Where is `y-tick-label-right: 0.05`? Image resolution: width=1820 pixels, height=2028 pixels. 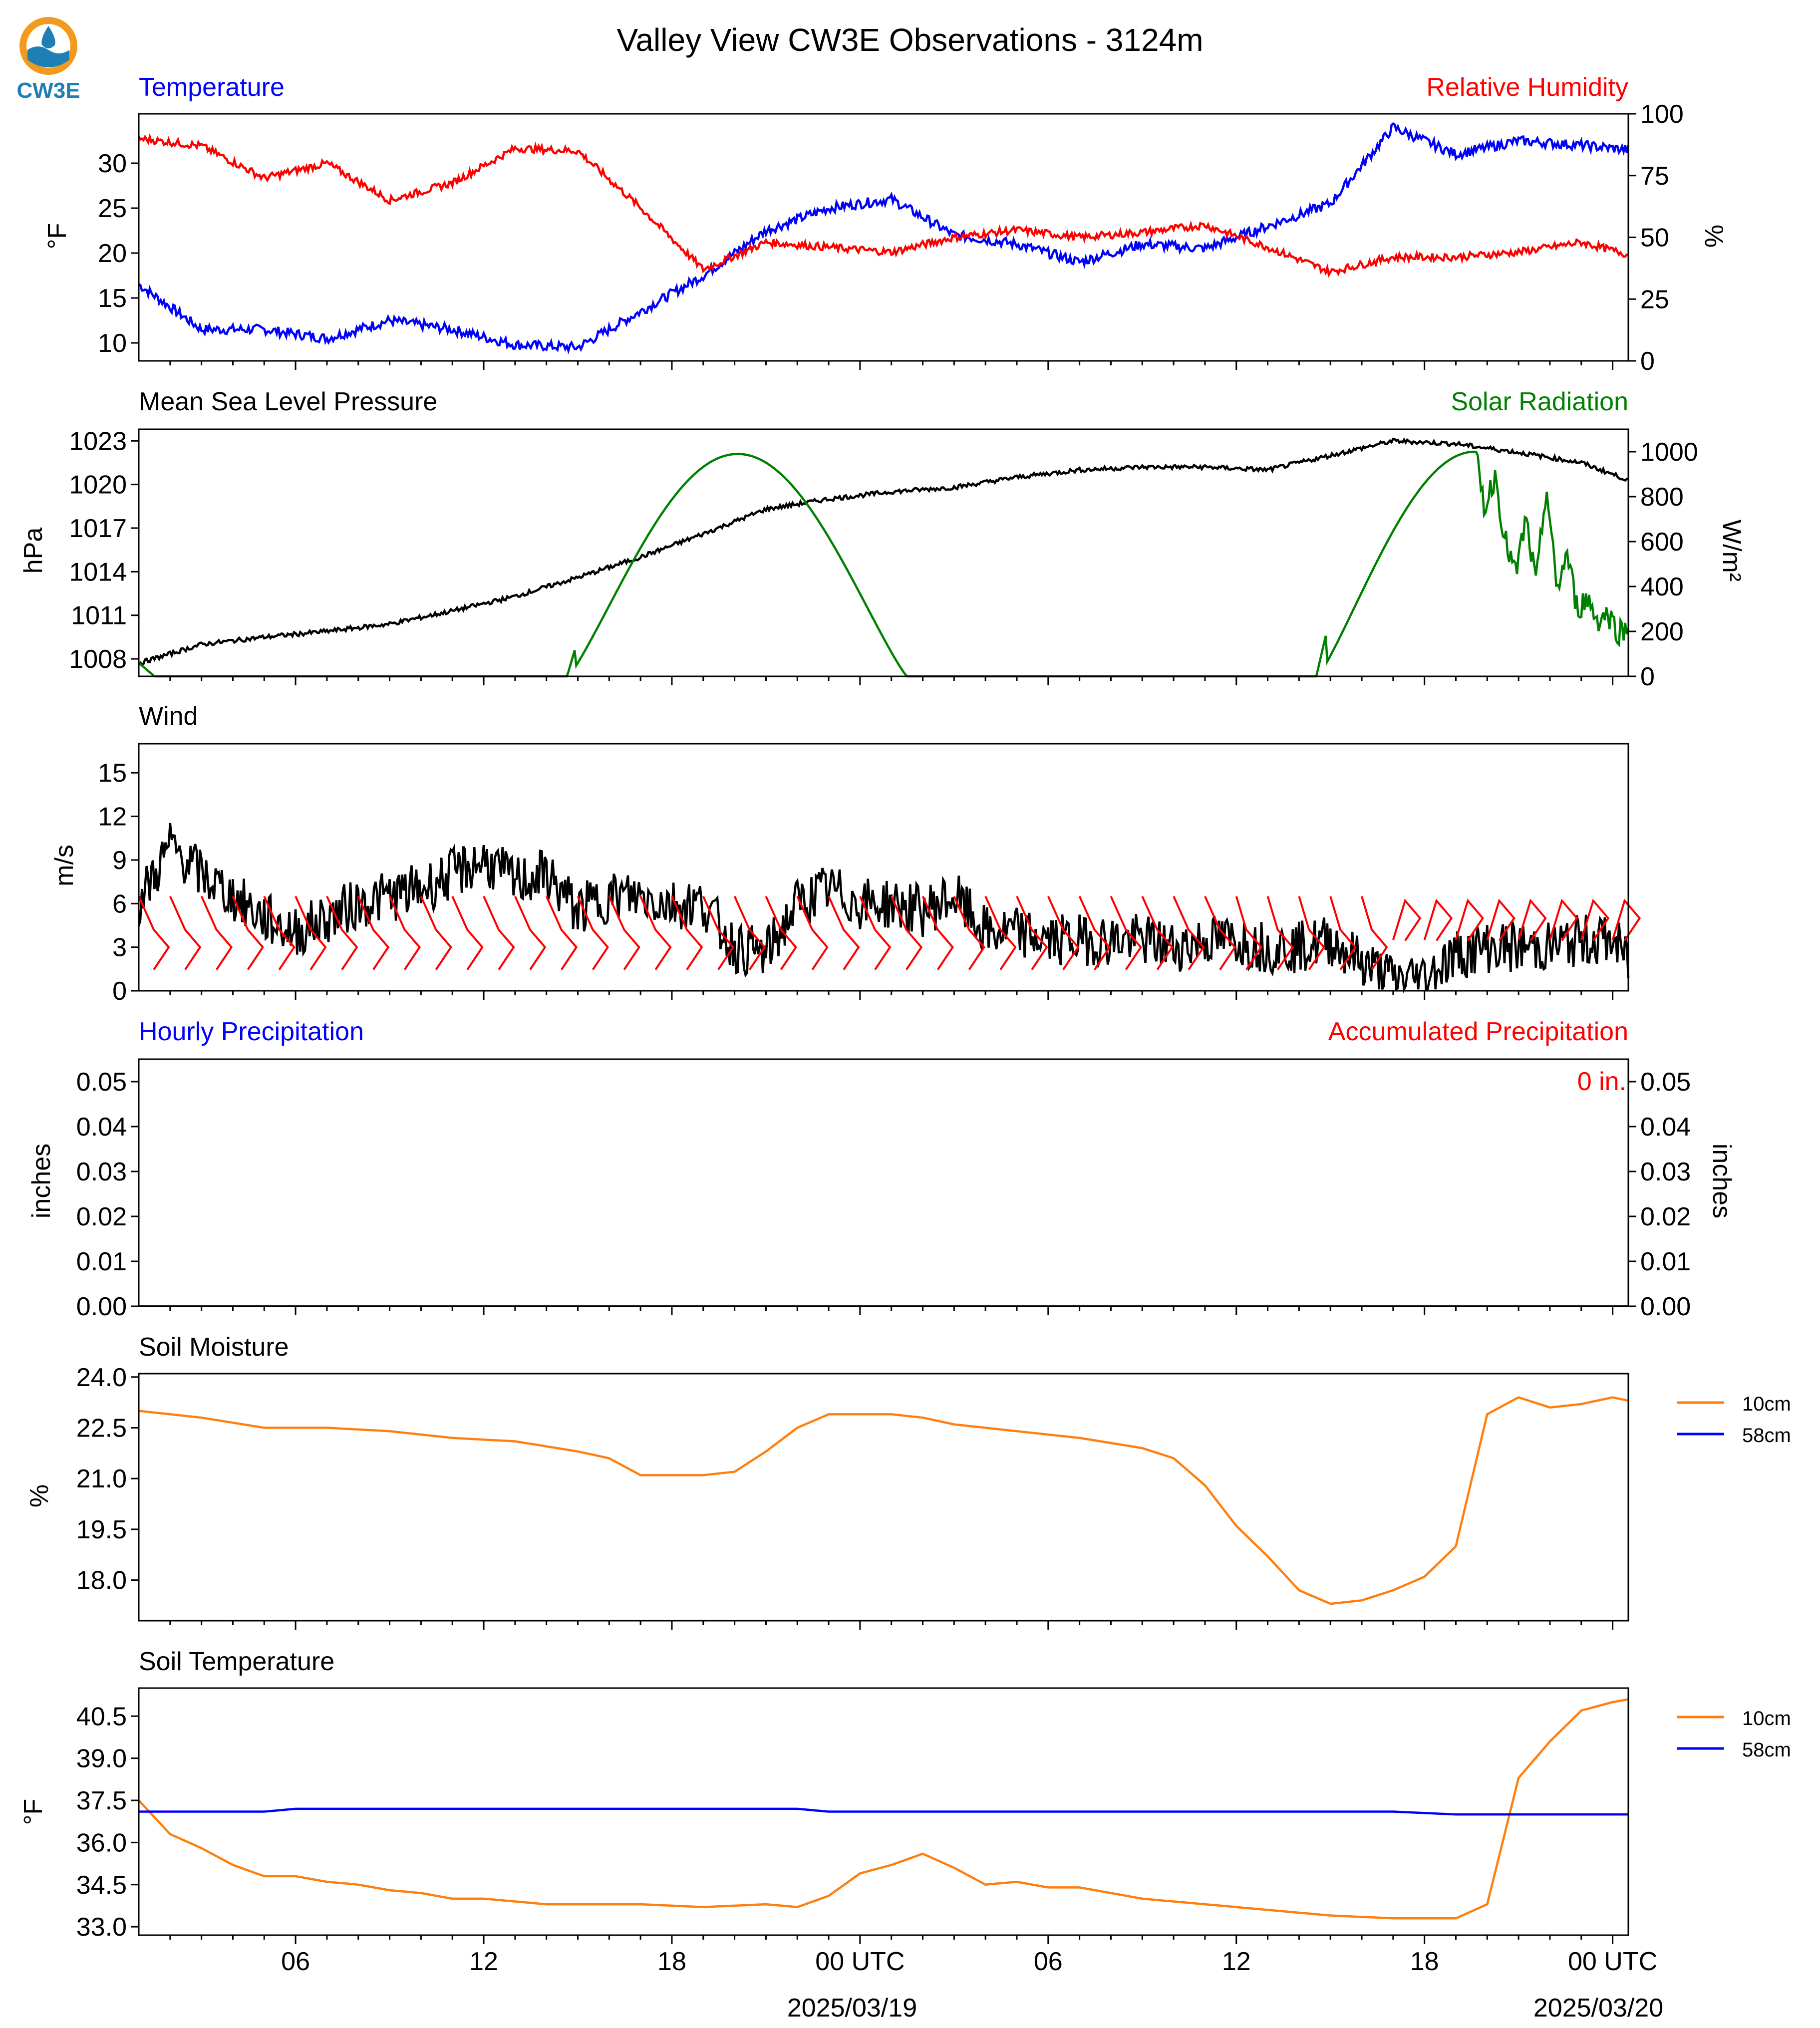 y-tick-label-right: 0.05 is located at coordinates (1665, 1082).